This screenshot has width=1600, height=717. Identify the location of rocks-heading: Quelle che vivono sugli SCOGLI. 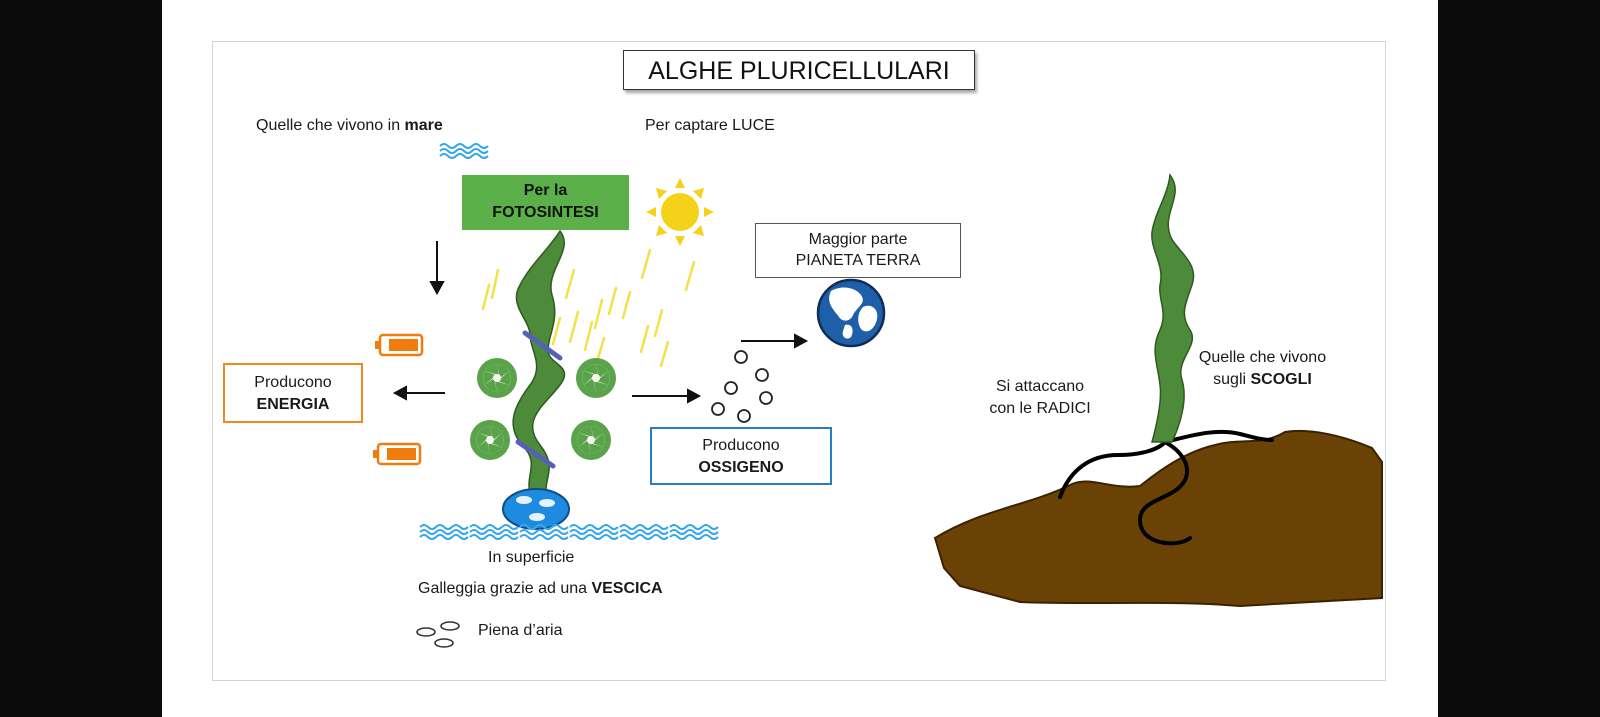
(1262, 369).